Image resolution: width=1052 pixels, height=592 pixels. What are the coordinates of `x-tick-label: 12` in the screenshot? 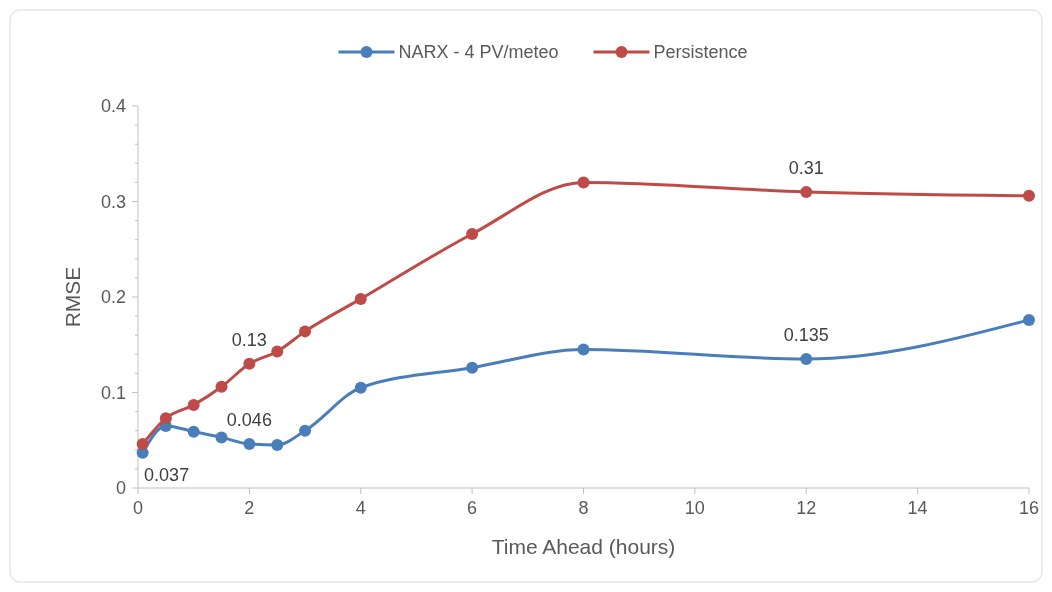 It's located at (806, 508).